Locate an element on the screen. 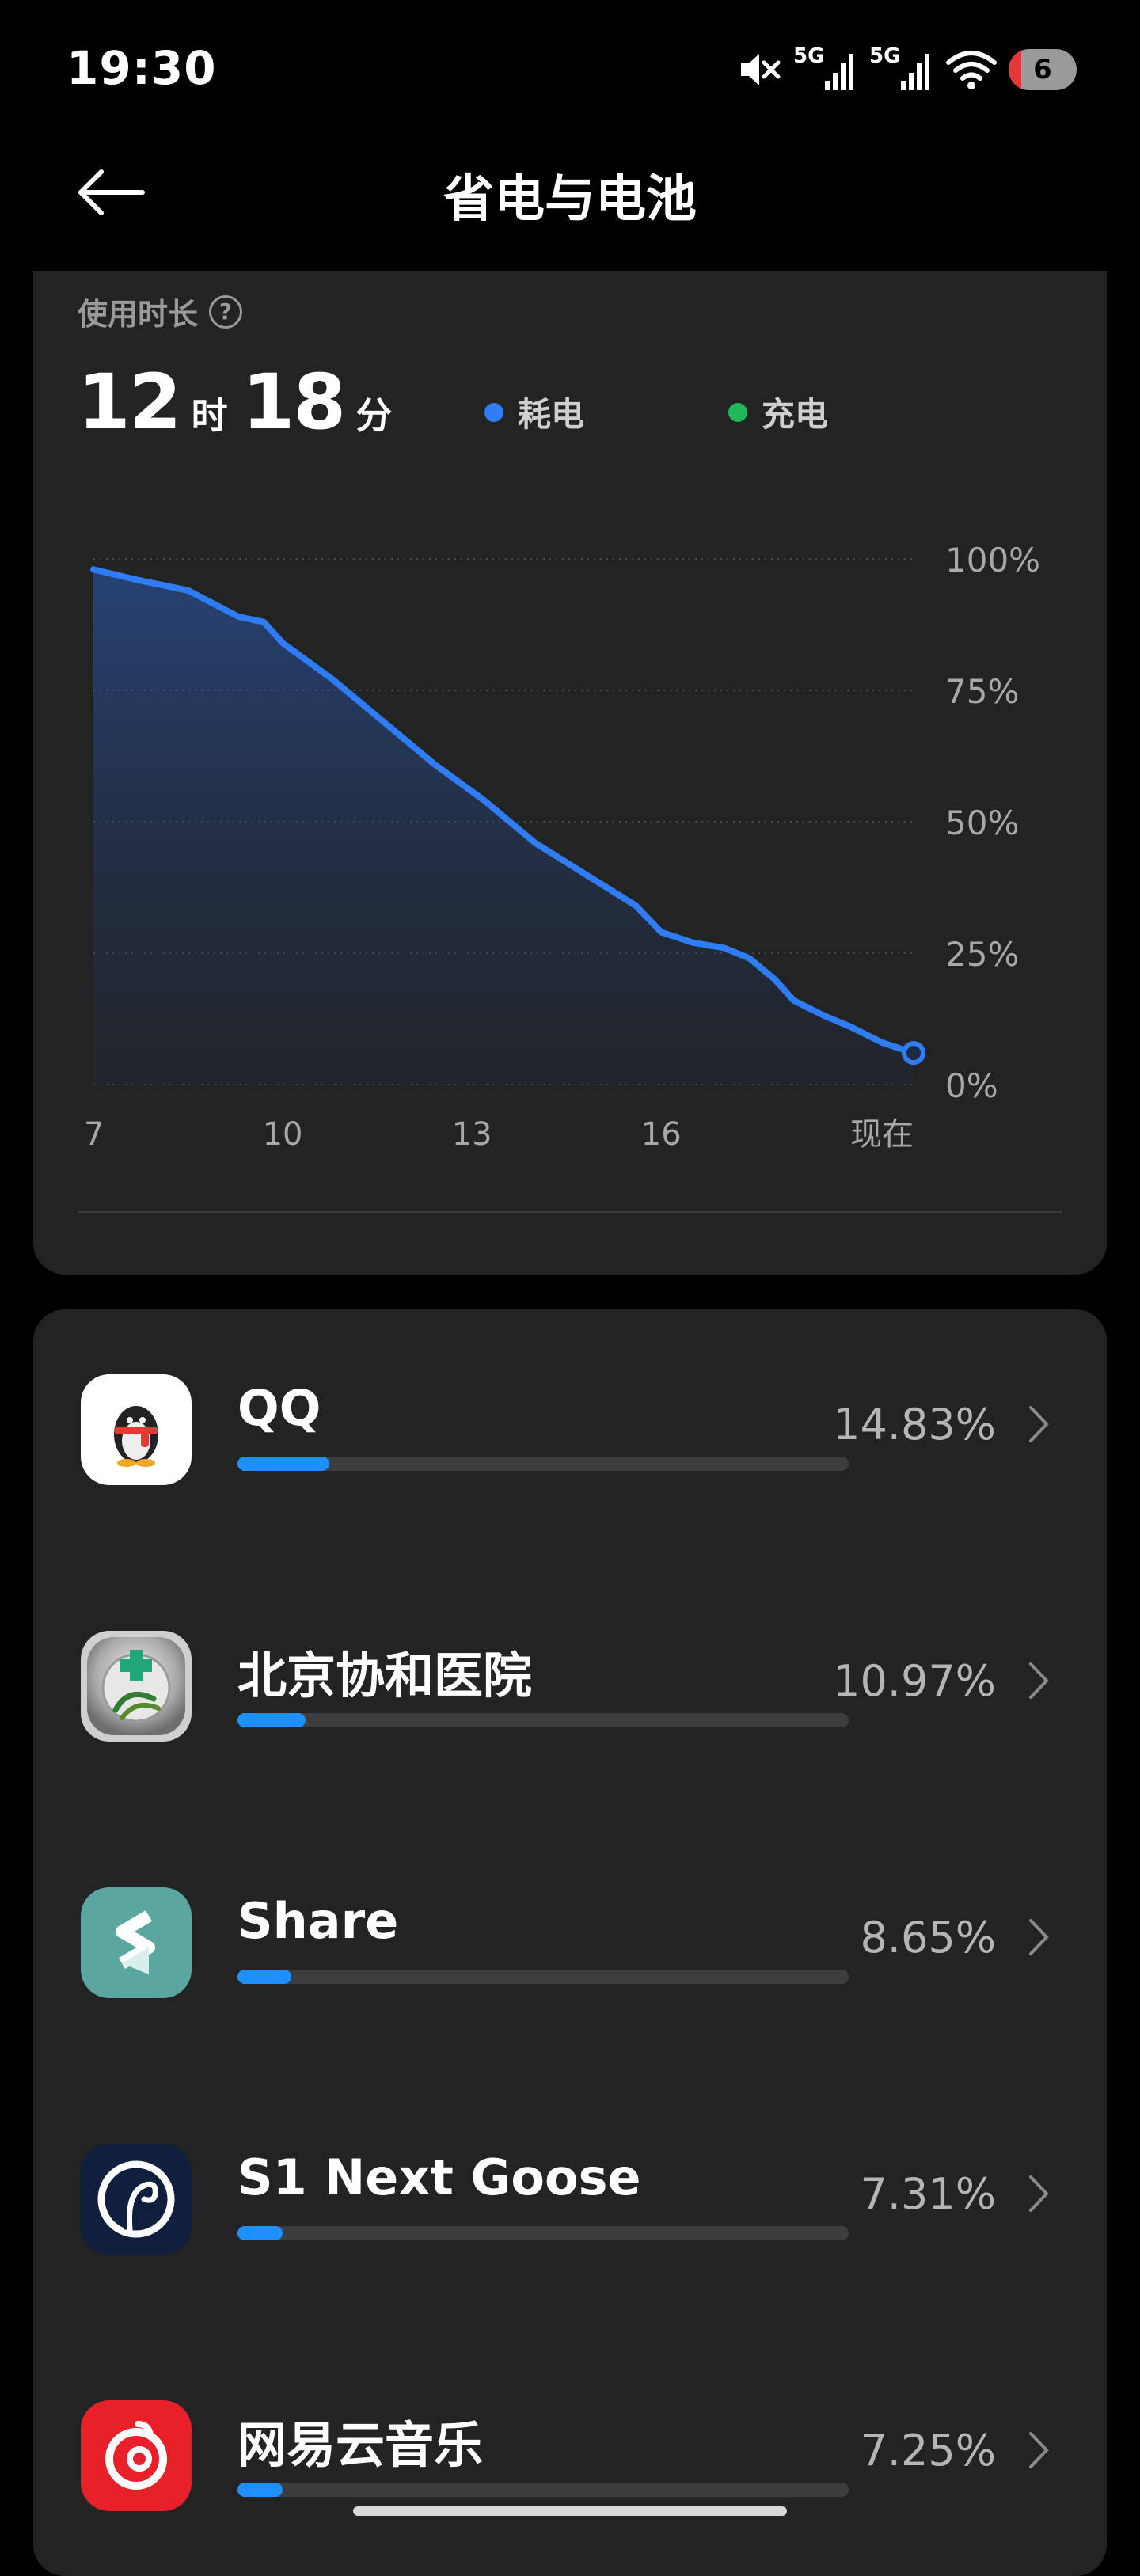 This screenshot has height=2576, width=1140. app-name: Share is located at coordinates (318, 1921).